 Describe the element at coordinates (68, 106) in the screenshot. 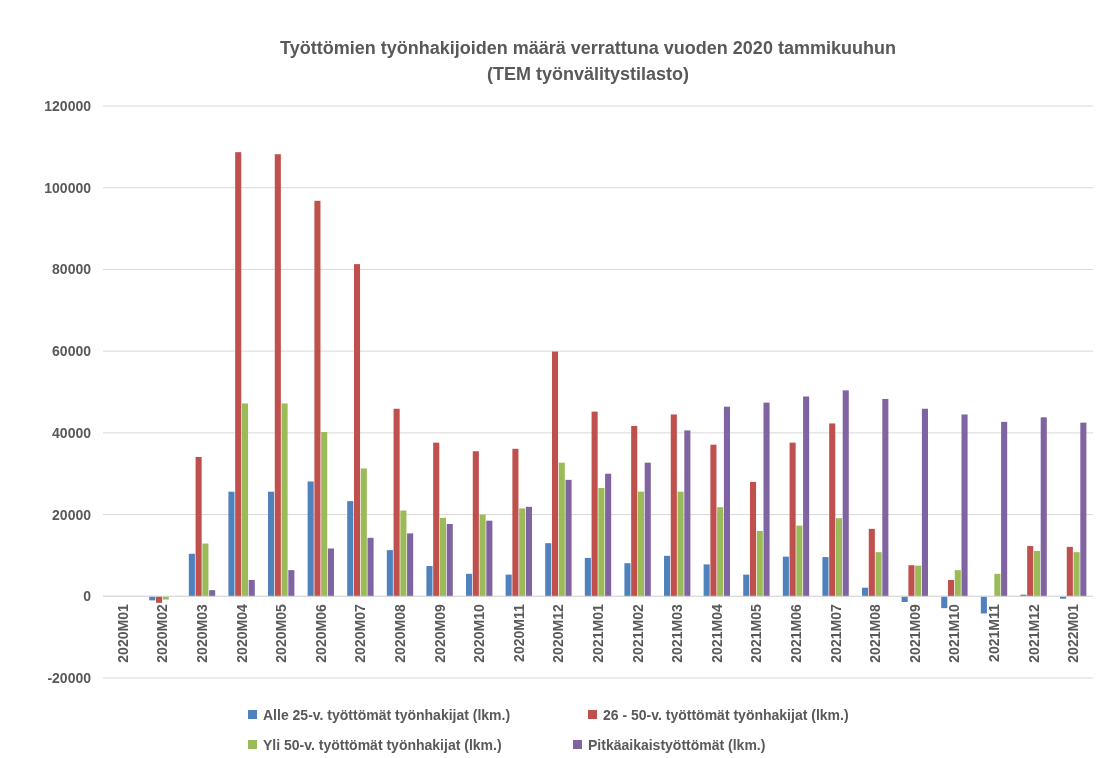

I see `y-tick-label: 120000` at that location.